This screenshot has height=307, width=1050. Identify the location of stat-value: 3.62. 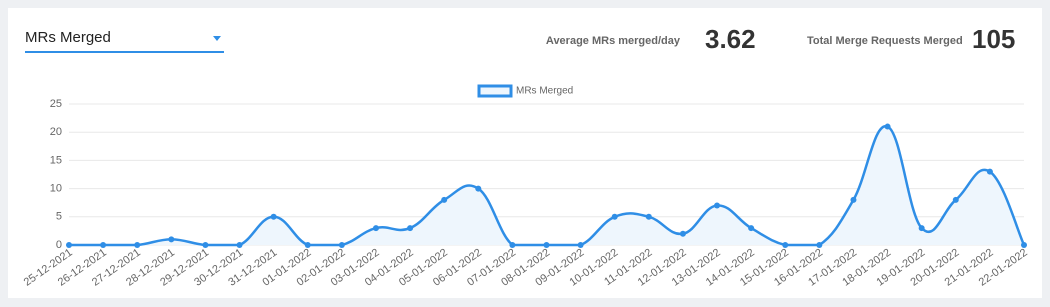
(730, 39).